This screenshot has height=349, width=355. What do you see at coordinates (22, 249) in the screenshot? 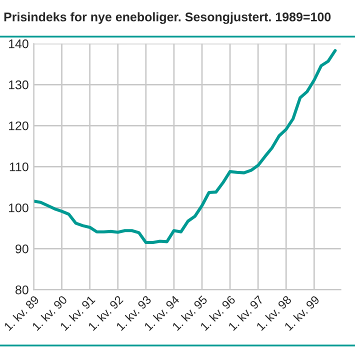
I see `y-tick-label: 90` at bounding box center [22, 249].